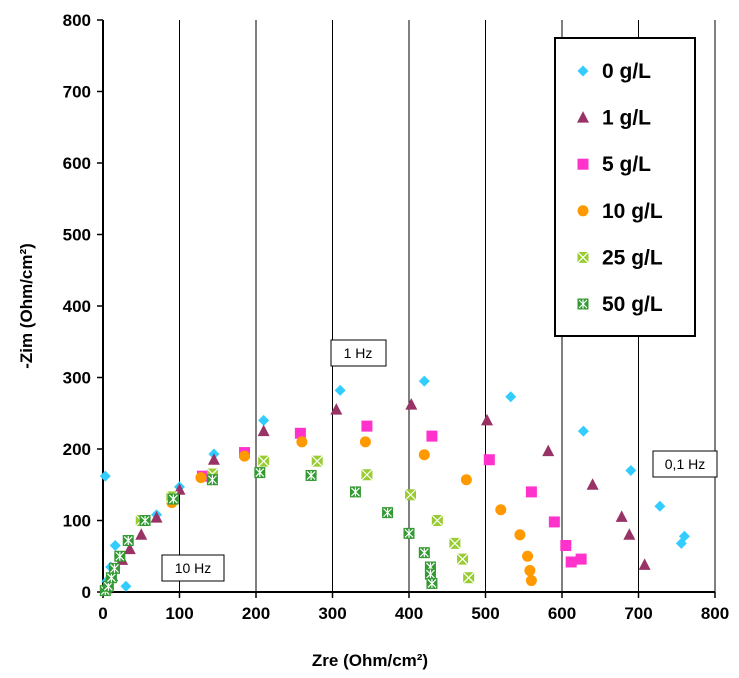 Image resolution: width=739 pixels, height=678 pixels. Describe the element at coordinates (77, 163) in the screenshot. I see `y-tick-label: 600` at that location.